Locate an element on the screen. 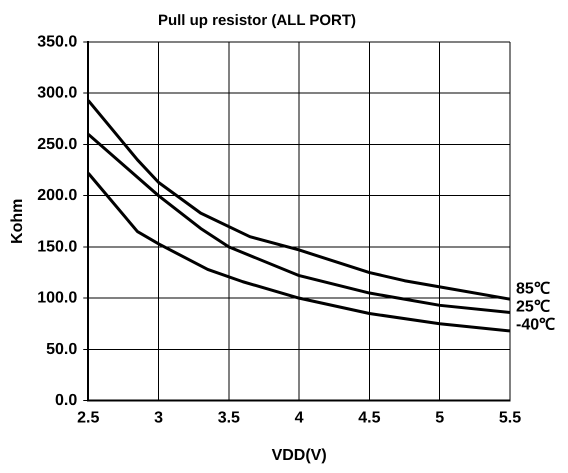  x-tick-label: 4.5 is located at coordinates (369, 418).